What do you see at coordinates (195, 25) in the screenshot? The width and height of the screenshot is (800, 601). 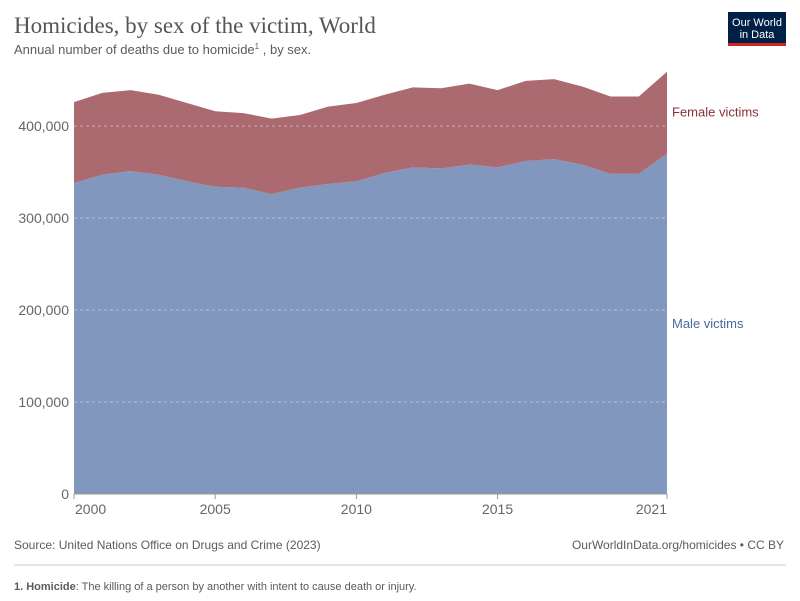 I see `chart-title: Homicides, by sex of the victim, World` at bounding box center [195, 25].